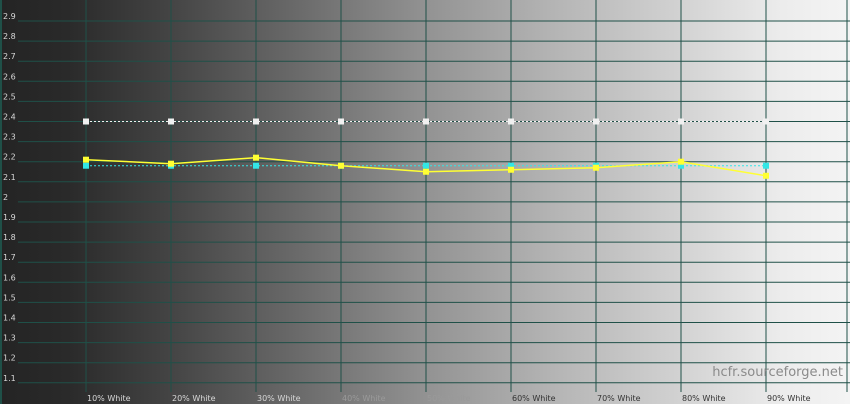  I want to click on x-tick-label: 50% White, so click(449, 398).